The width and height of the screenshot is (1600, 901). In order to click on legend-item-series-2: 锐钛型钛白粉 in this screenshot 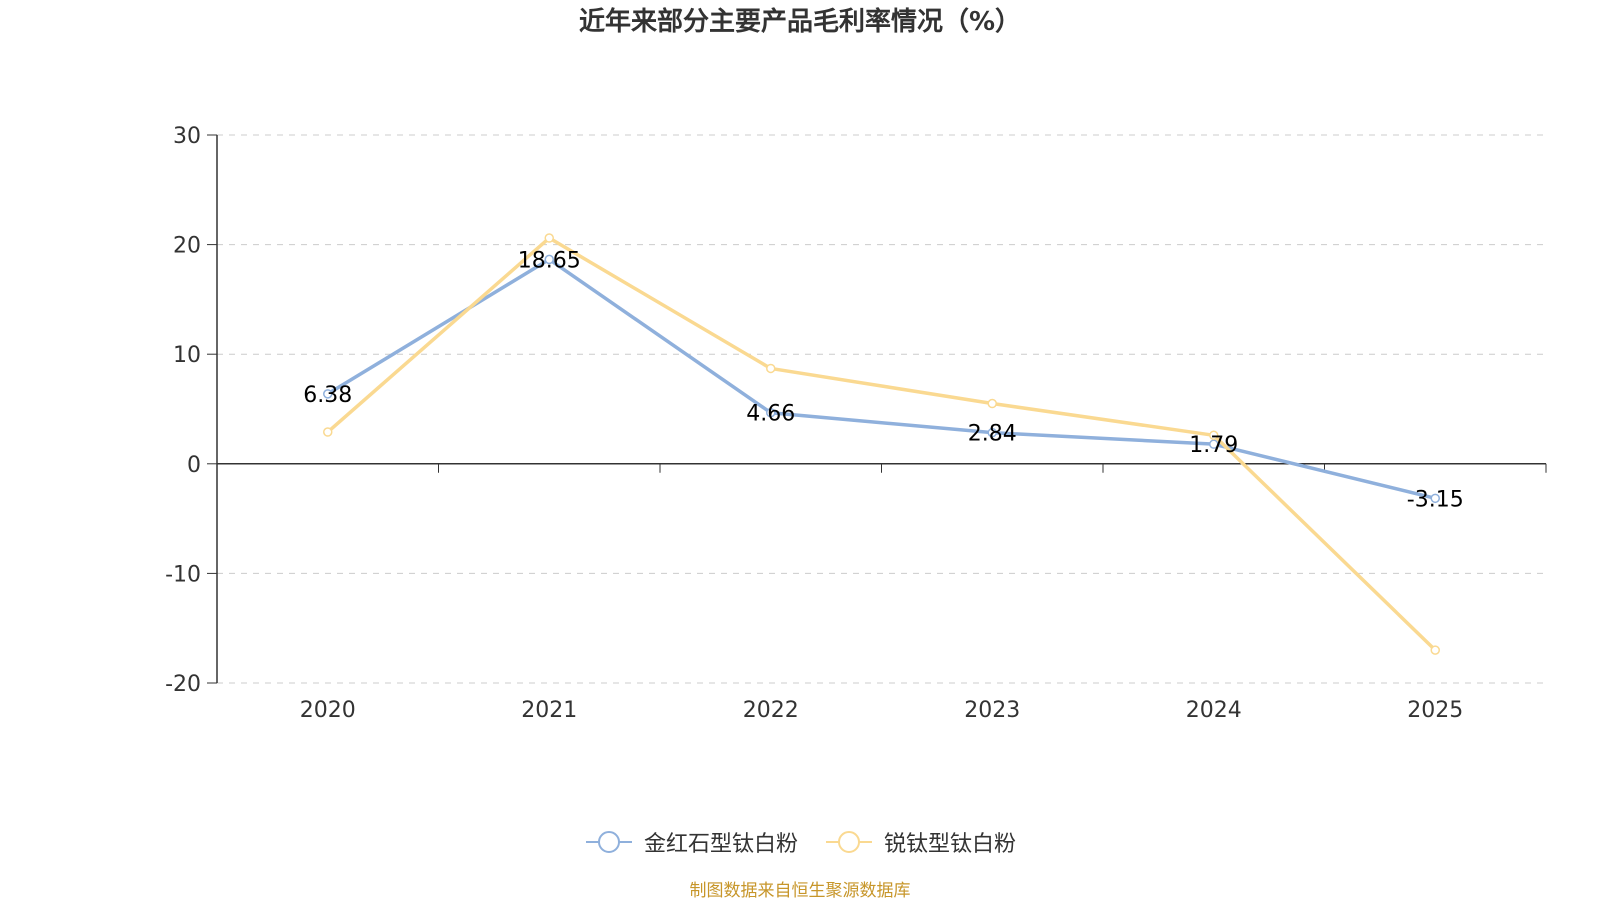, I will do `click(920, 842)`.